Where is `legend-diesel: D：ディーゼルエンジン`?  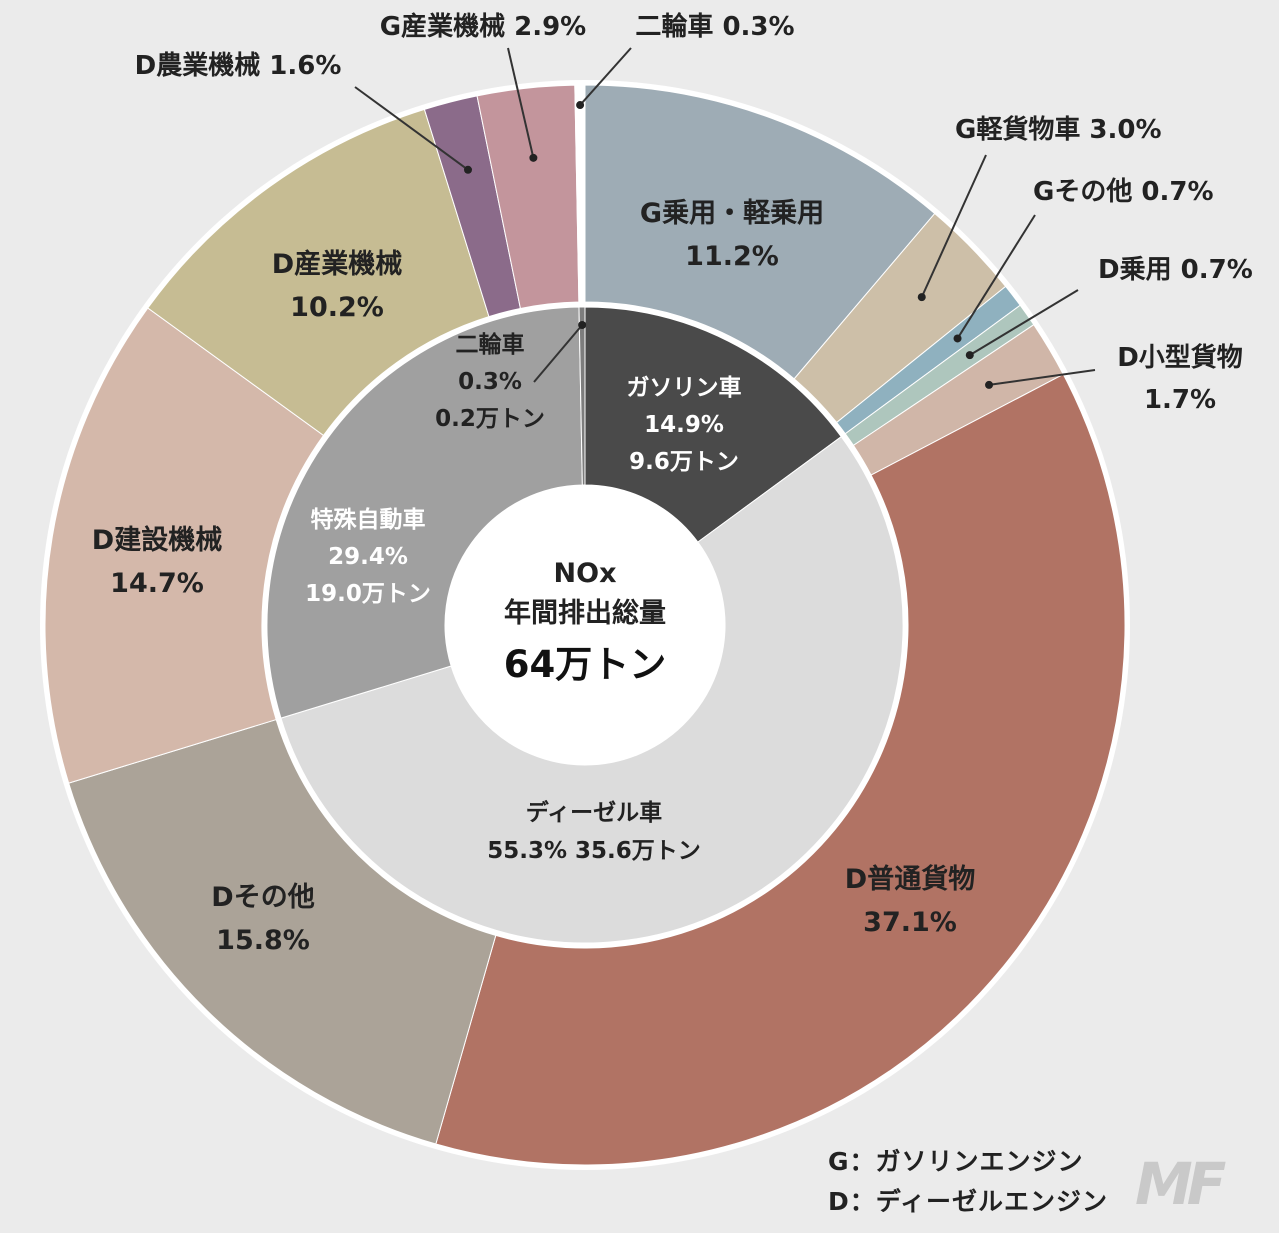 legend-diesel: D：ディーゼルエンジン is located at coordinates (968, 1201).